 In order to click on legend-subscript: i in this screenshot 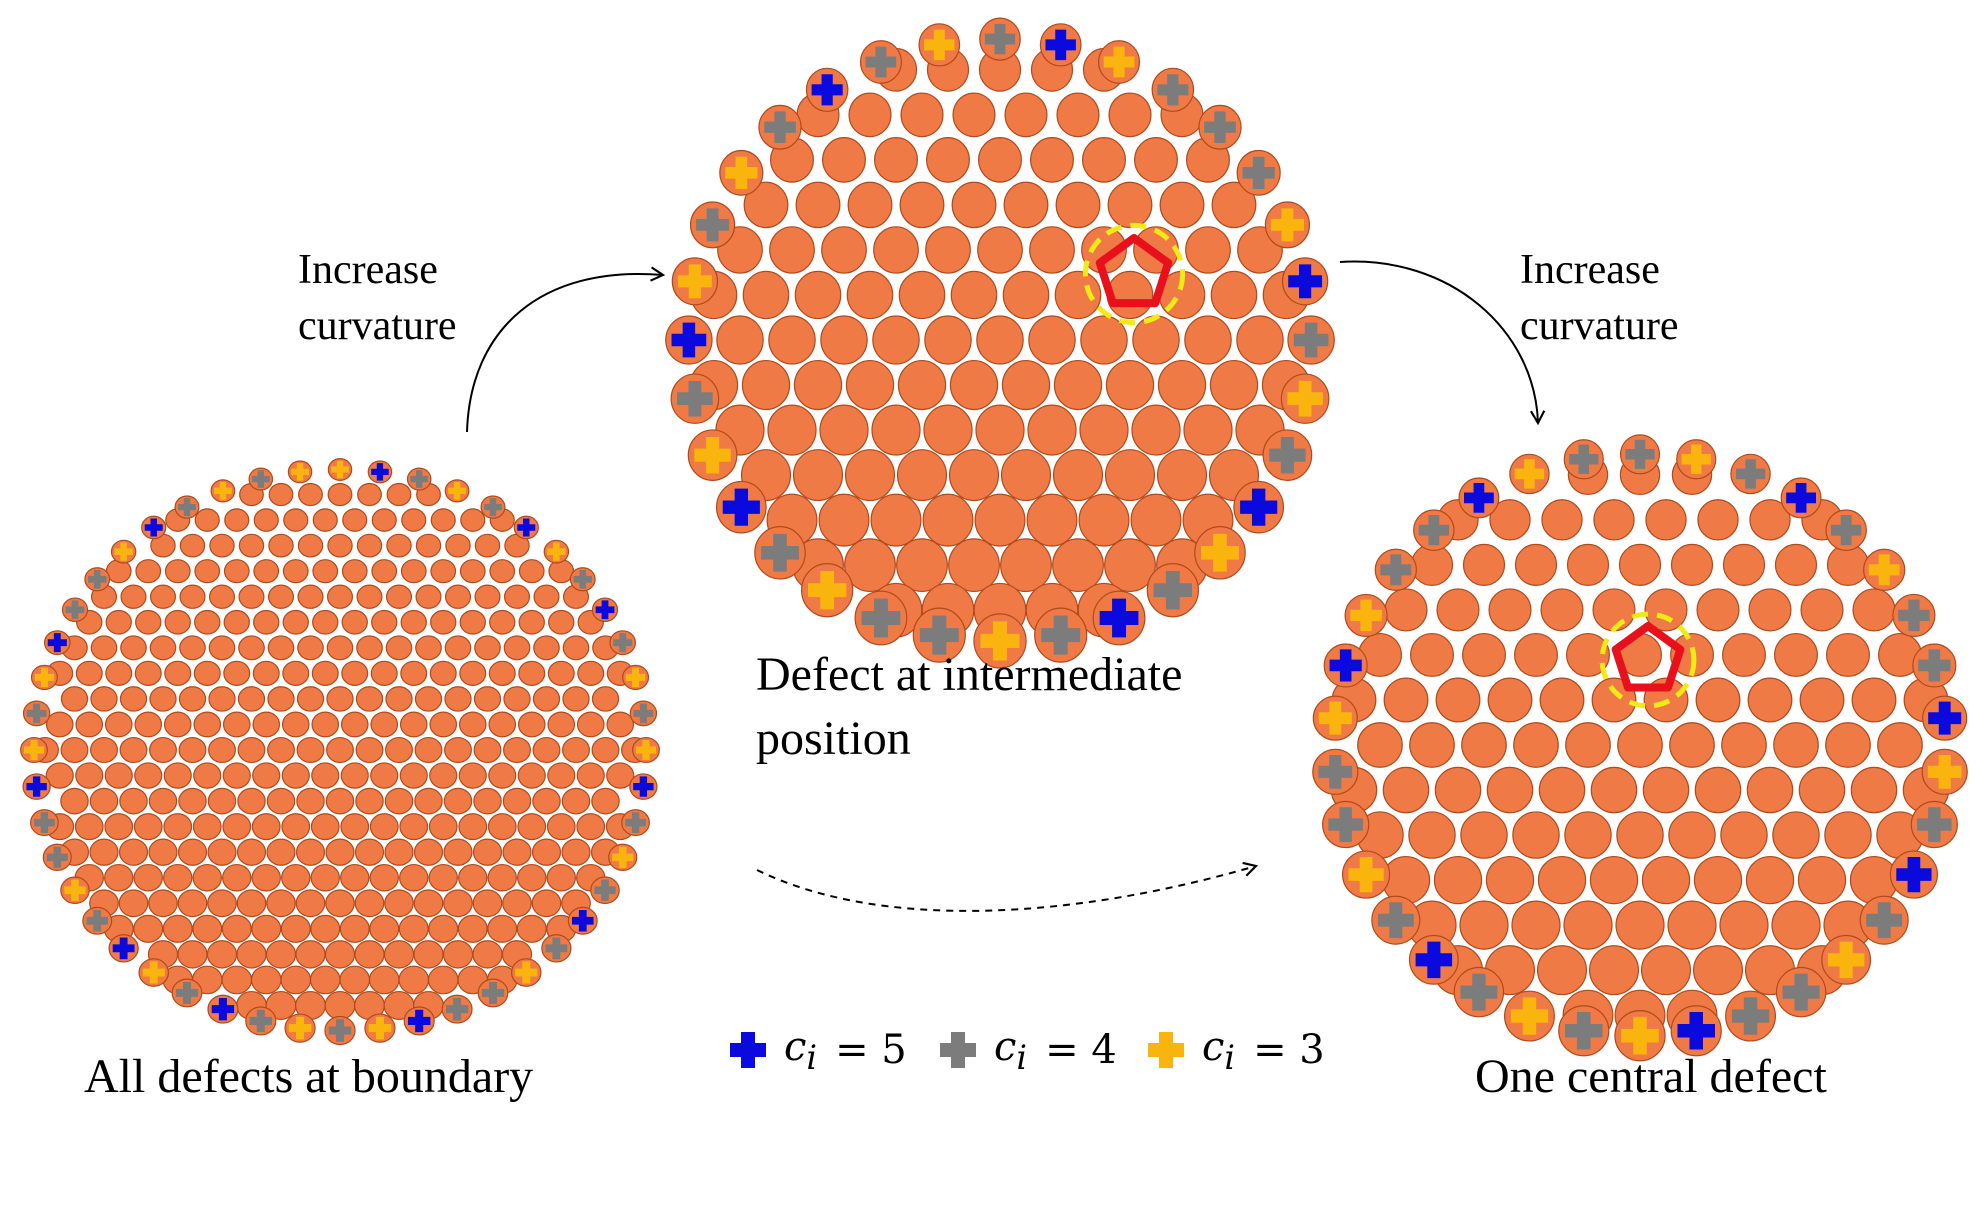, I will do `click(811, 1057)`.